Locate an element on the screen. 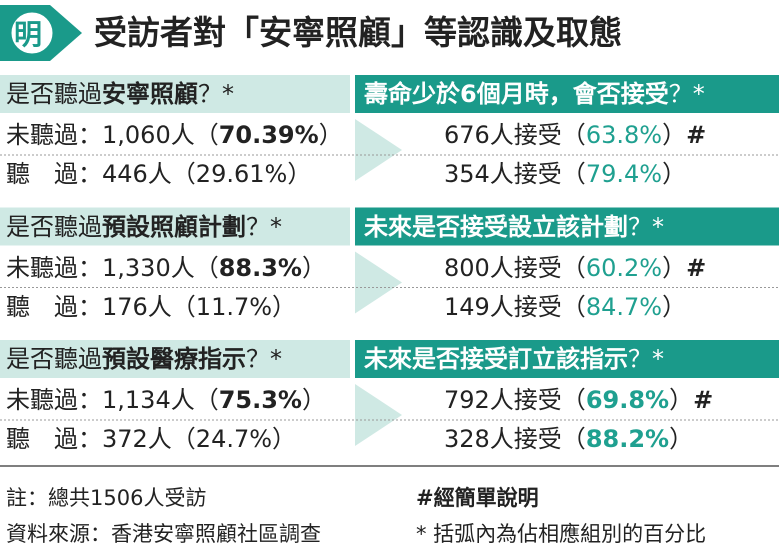 This screenshot has width=779, height=560. question: 是否聽過安寧照顧？* is located at coordinates (120, 94).